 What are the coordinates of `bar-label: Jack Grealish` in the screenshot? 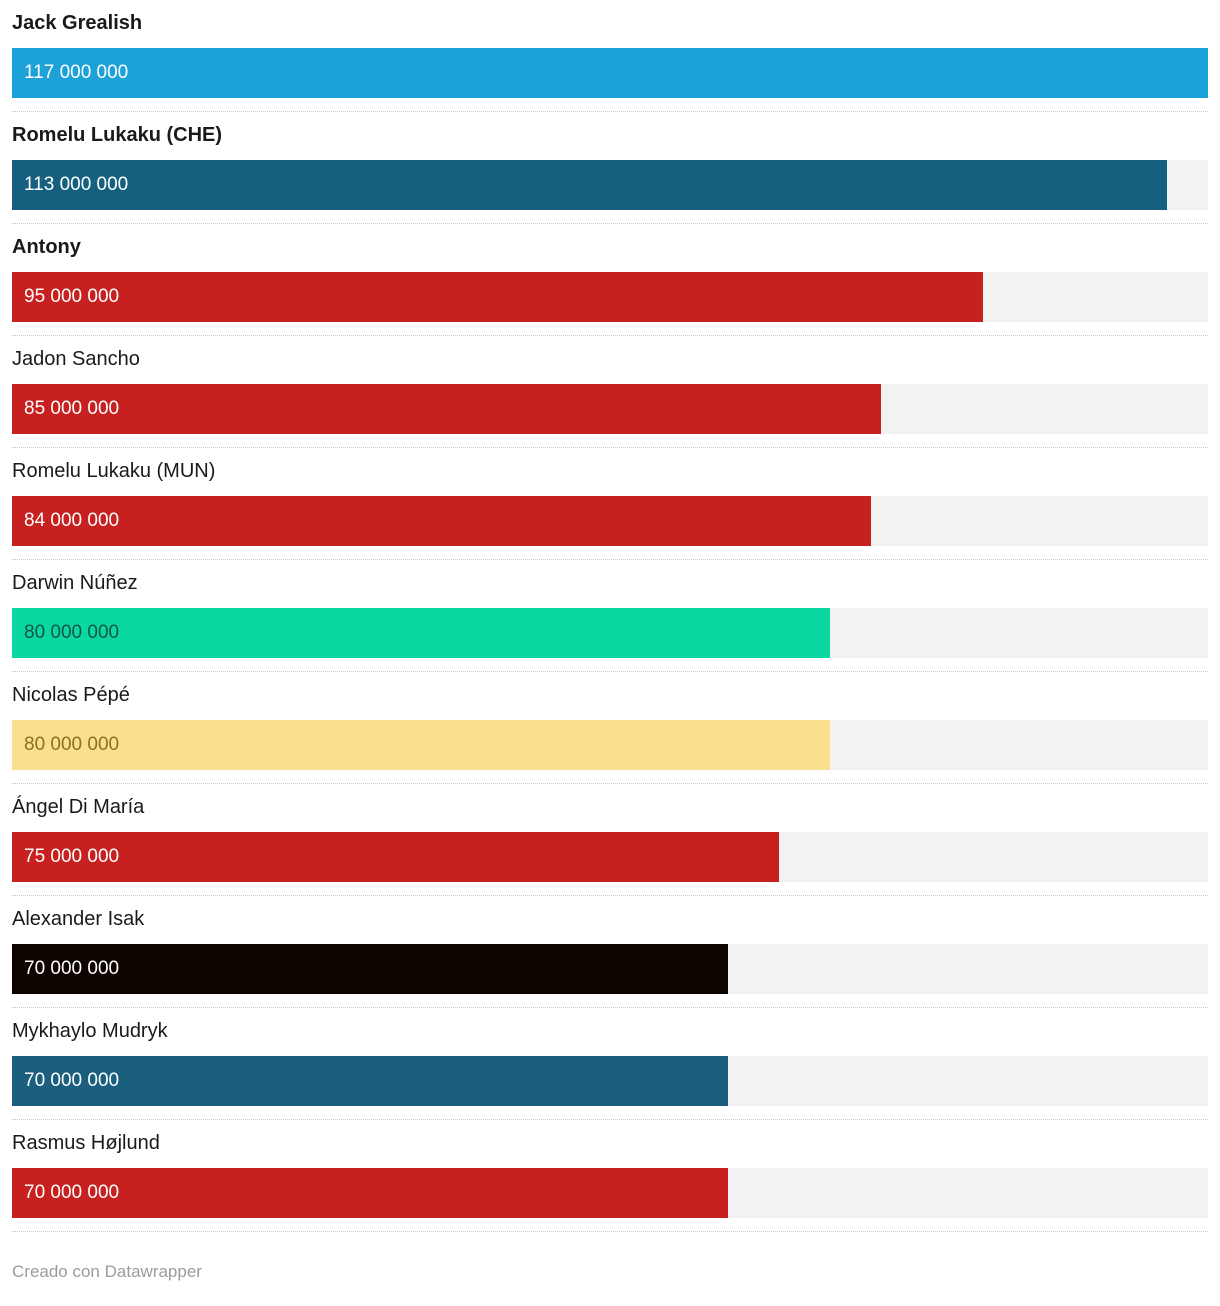 It's located at (77, 23).